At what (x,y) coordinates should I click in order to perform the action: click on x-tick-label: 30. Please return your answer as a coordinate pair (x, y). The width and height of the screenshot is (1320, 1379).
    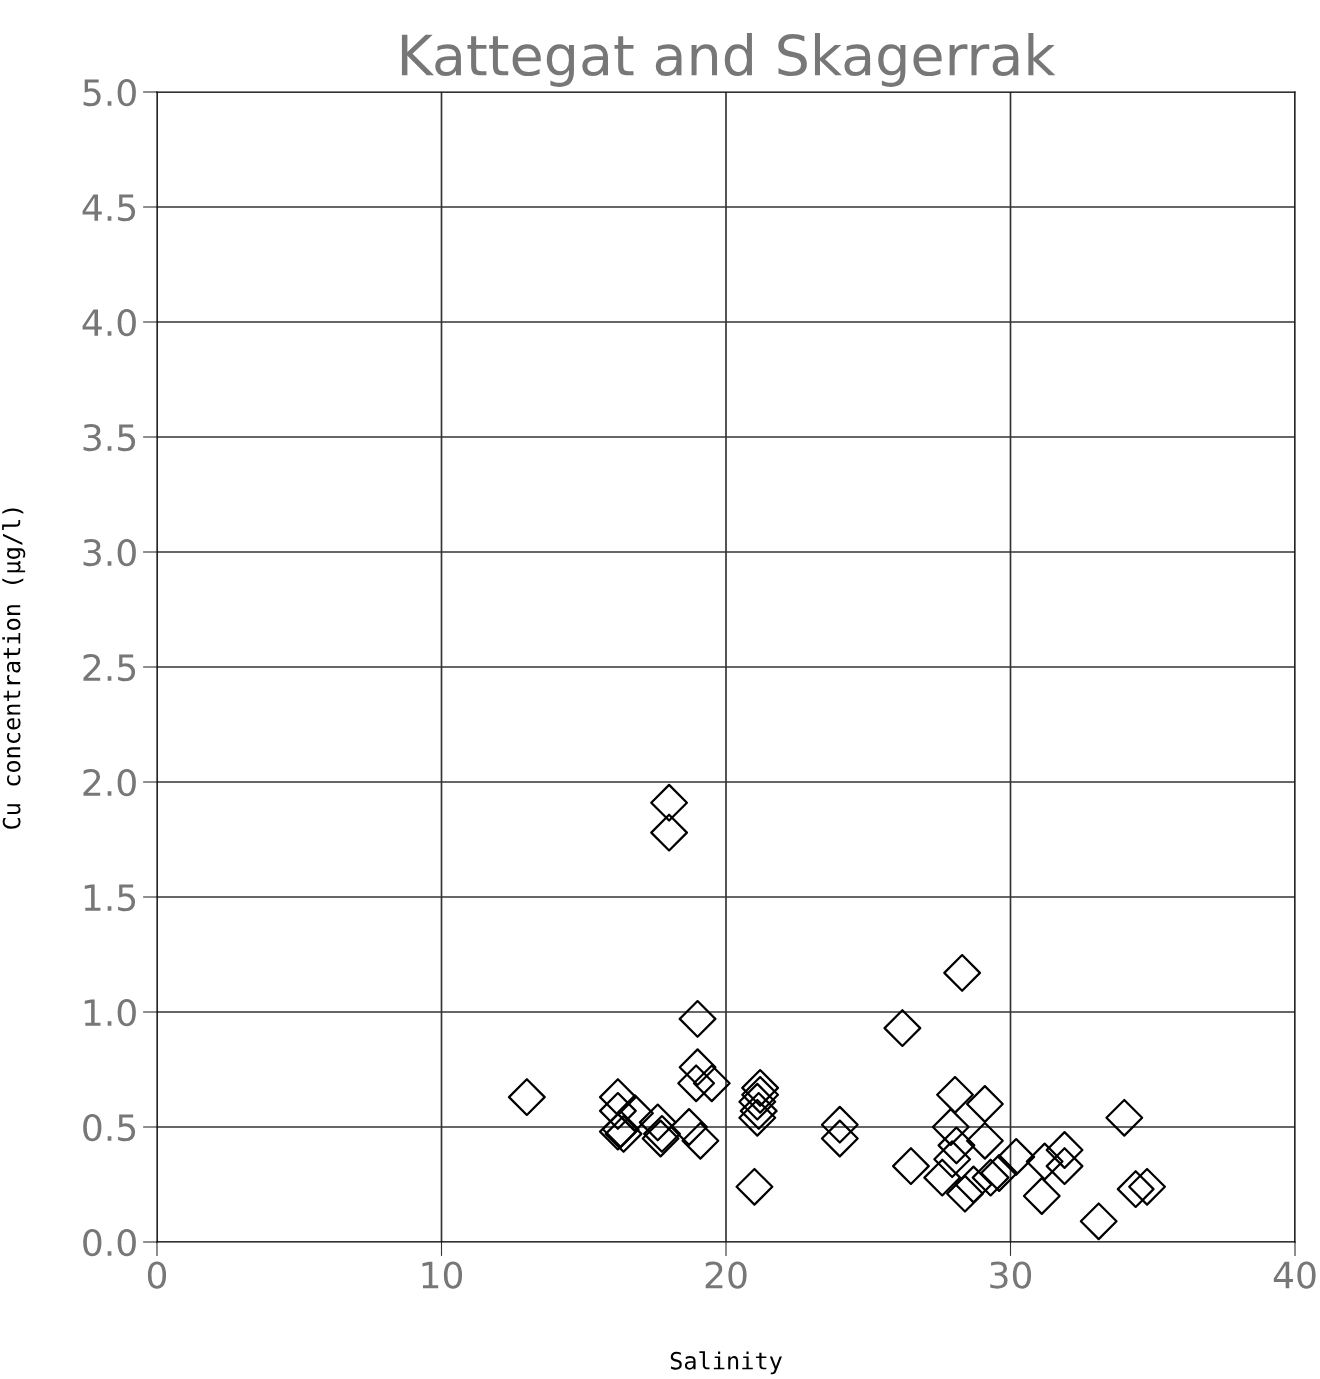
    Looking at the image, I should click on (1011, 1275).